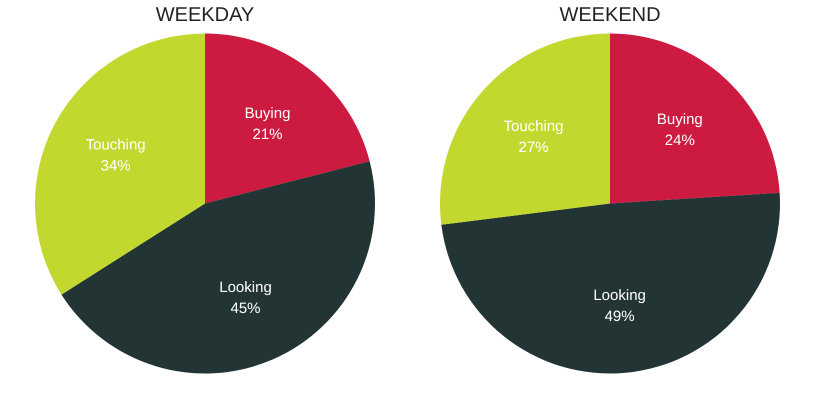  I want to click on data-label: 24%, so click(679, 141).